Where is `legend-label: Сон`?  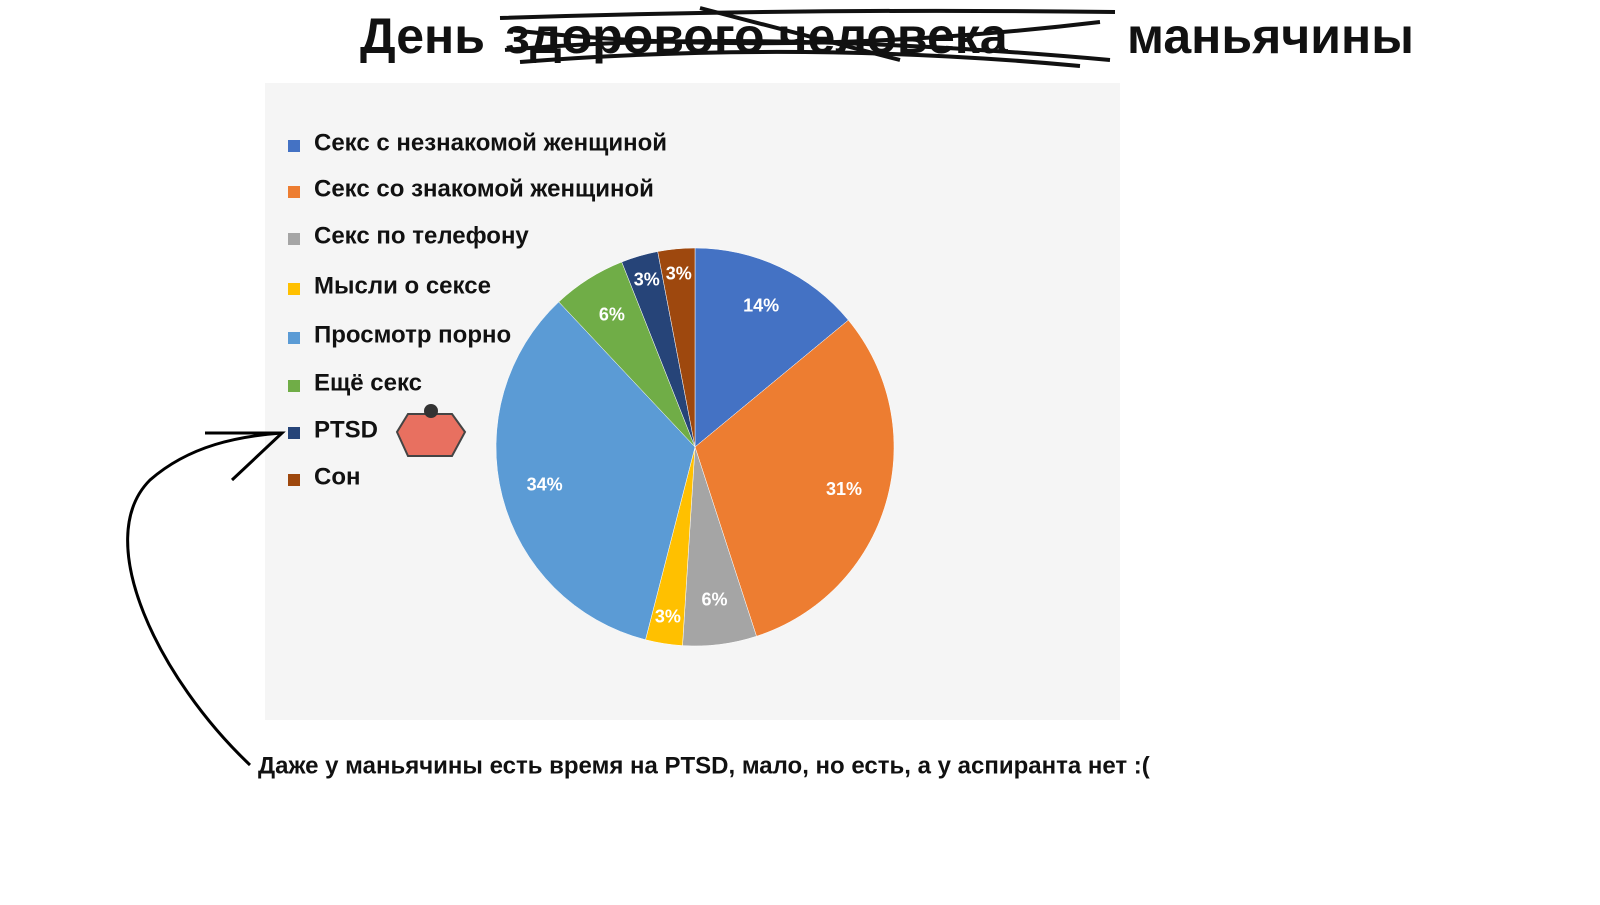 legend-label: Сон is located at coordinates (337, 476).